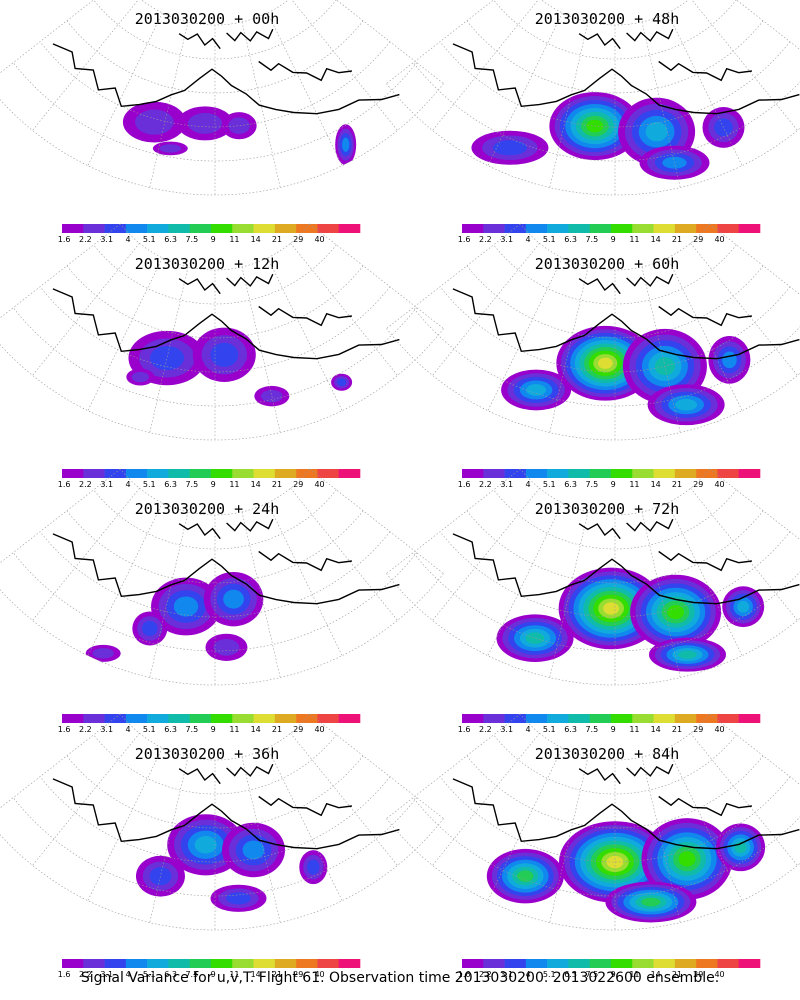 Image resolution: width=800 pixels, height=1000 pixels. What do you see at coordinates (127, 484) in the screenshot?
I see `colorbar-tick-label: 4` at bounding box center [127, 484].